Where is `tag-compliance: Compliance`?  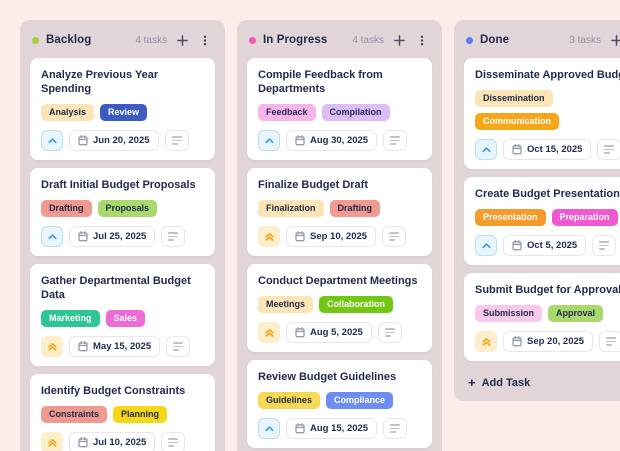 tag-compliance: Compliance is located at coordinates (360, 400).